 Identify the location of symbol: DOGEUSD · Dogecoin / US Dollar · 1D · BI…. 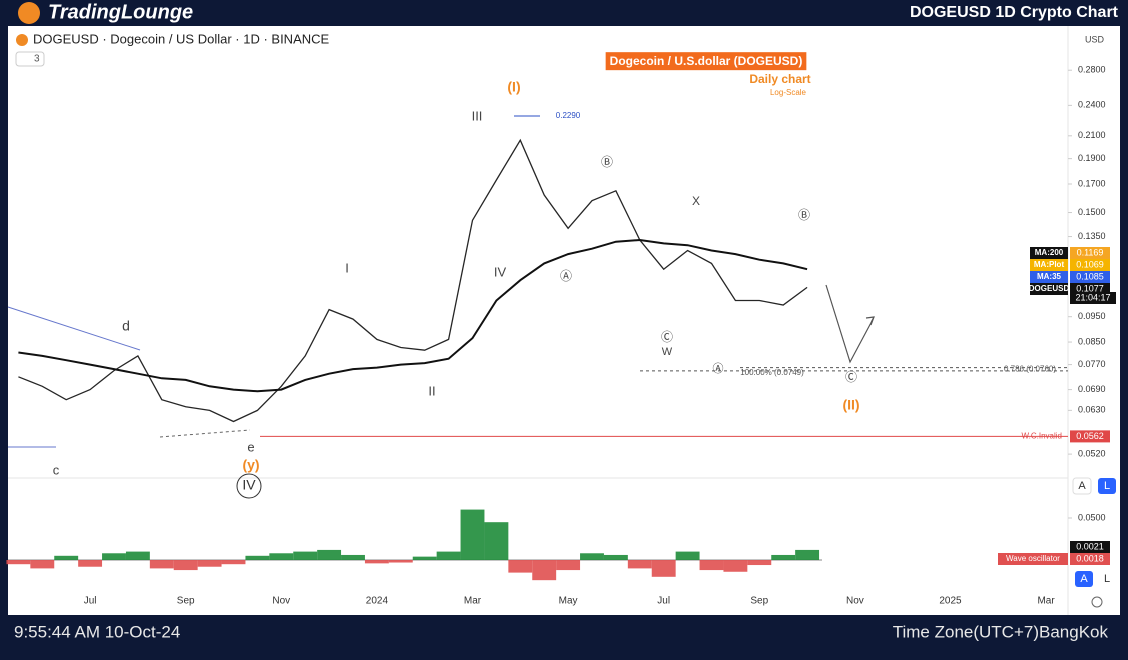
(181, 38).